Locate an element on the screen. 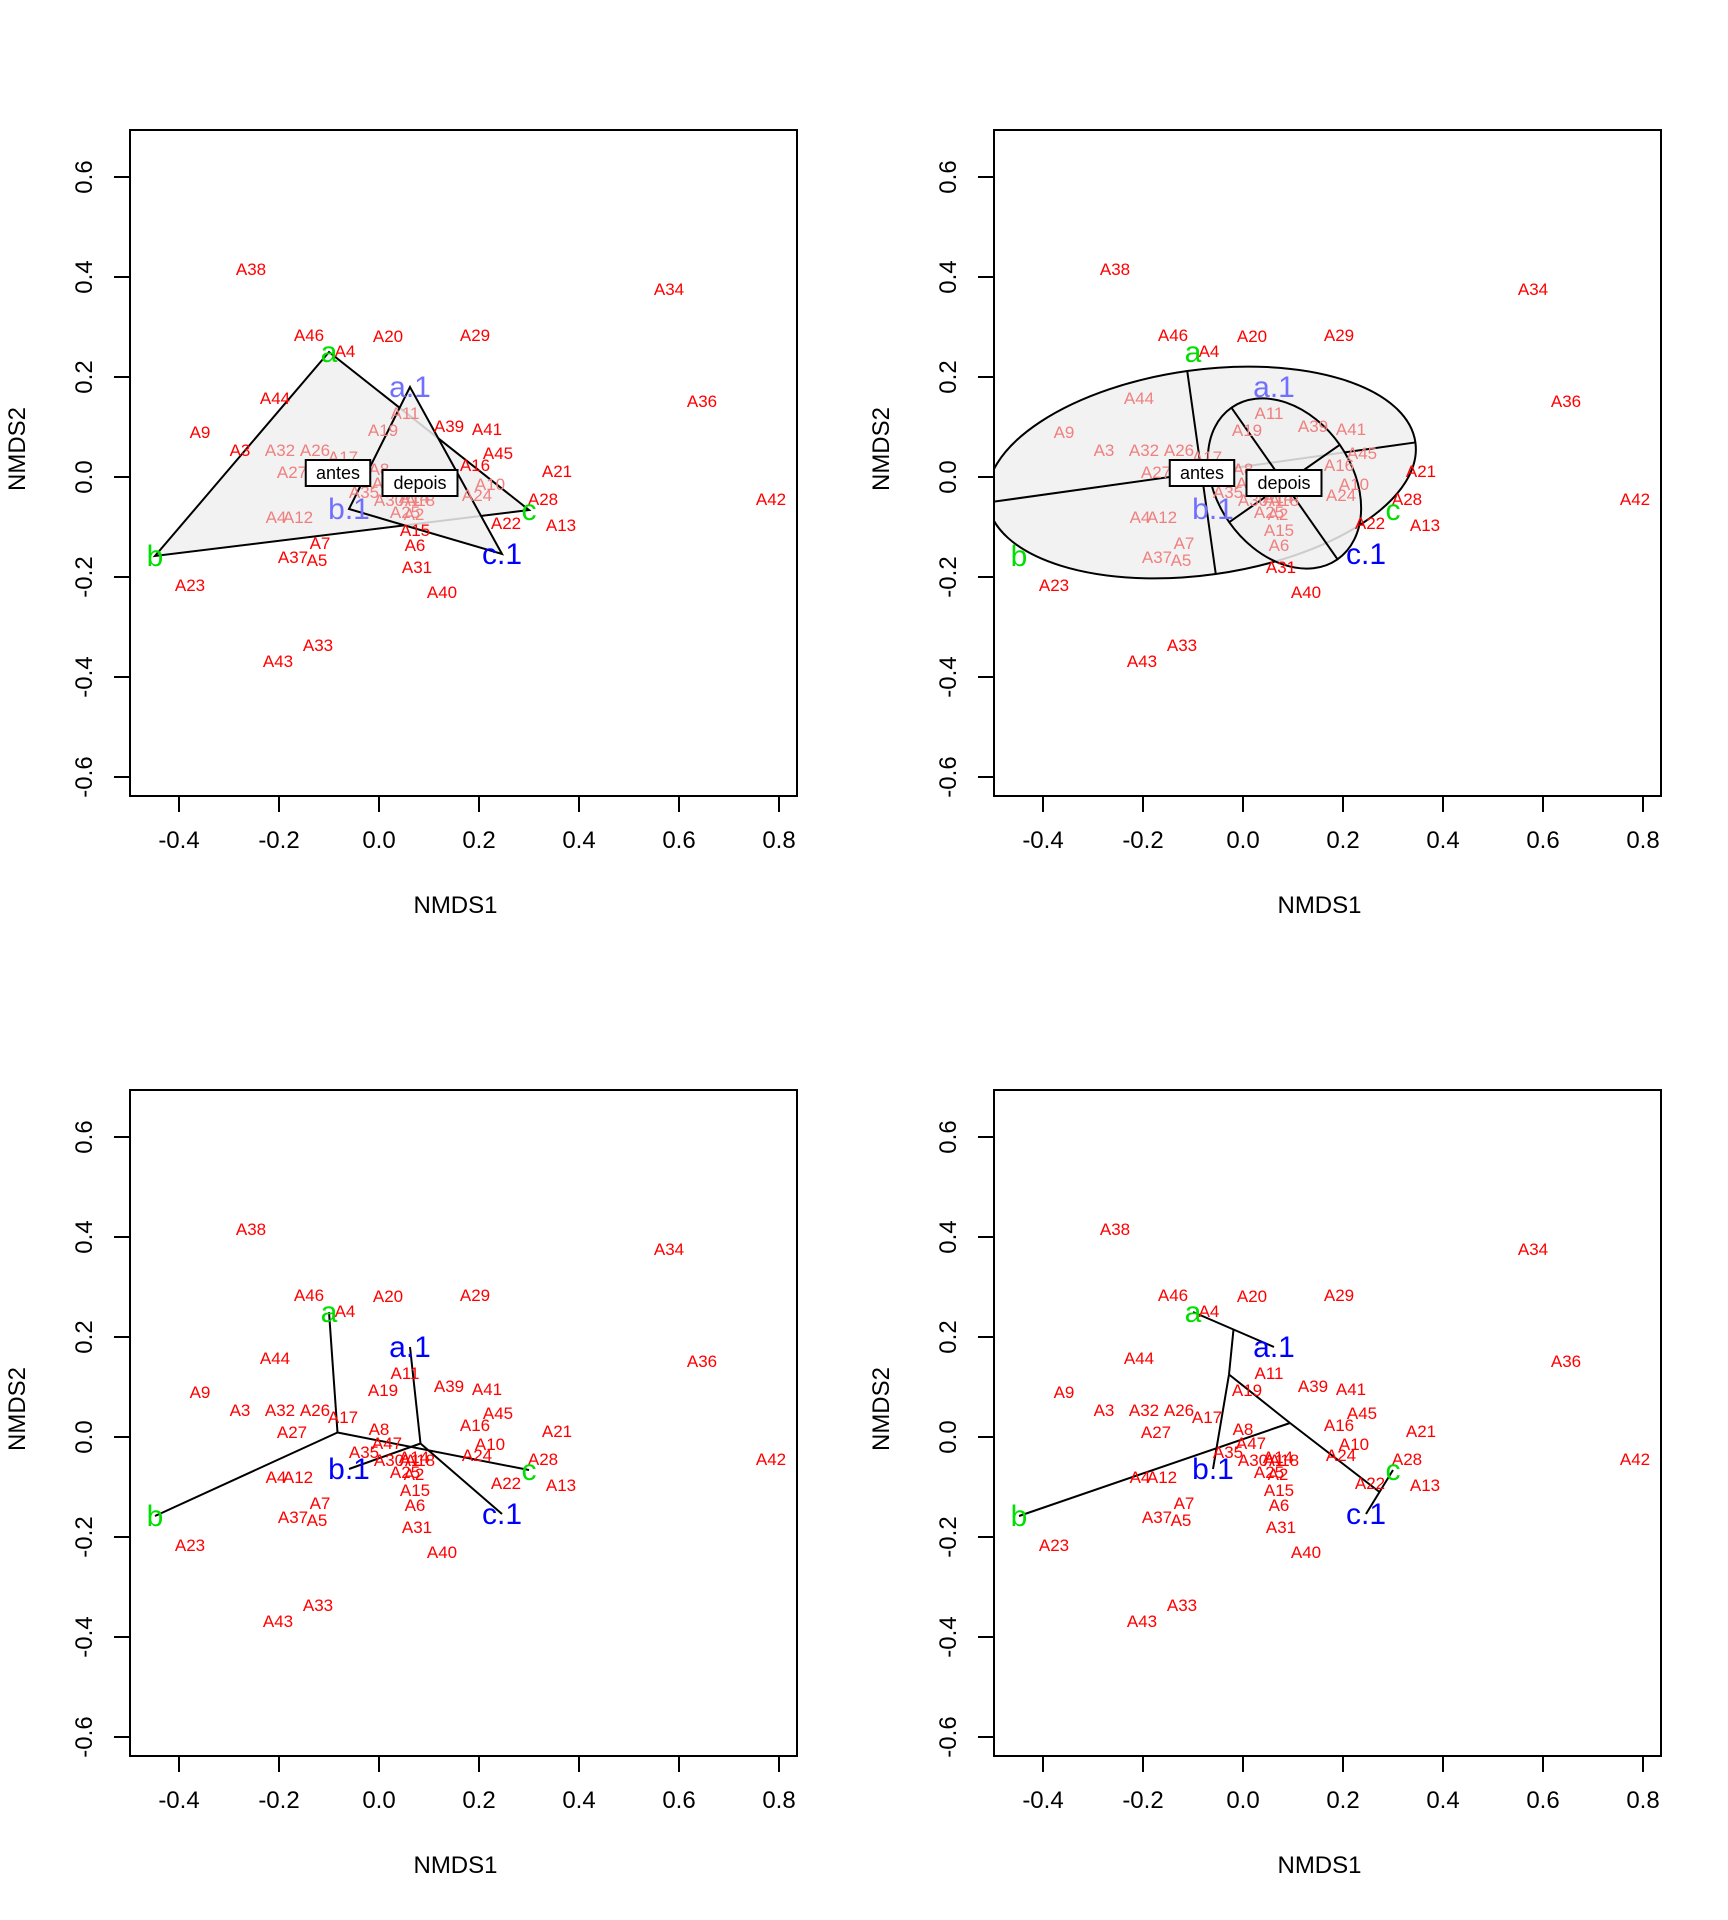 Image resolution: width=1728 pixels, height=1920 pixels. site-label: A17 is located at coordinates (1207, 1417).